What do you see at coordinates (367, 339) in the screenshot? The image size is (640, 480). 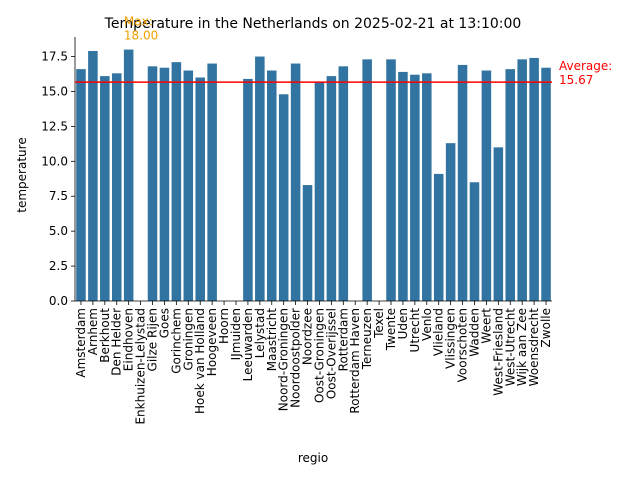 I see `x-tick-label: Terneuzen` at bounding box center [367, 339].